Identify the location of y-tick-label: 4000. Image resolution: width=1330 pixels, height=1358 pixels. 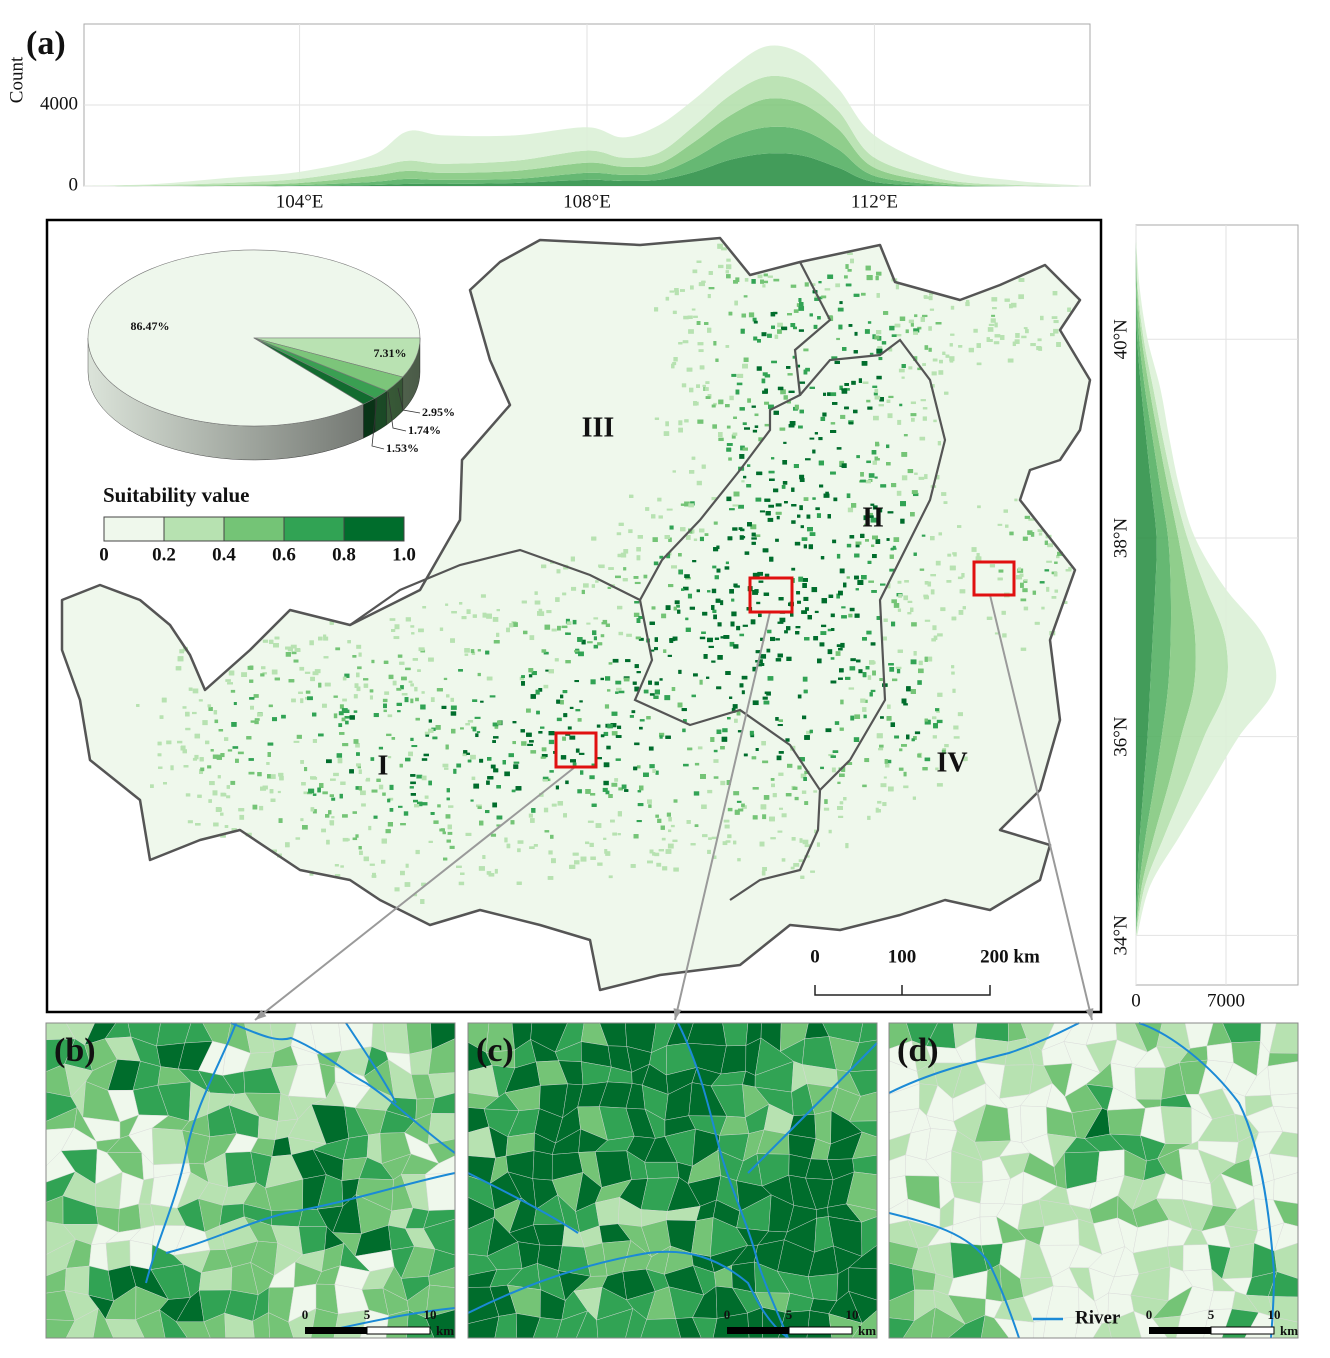
(59, 103).